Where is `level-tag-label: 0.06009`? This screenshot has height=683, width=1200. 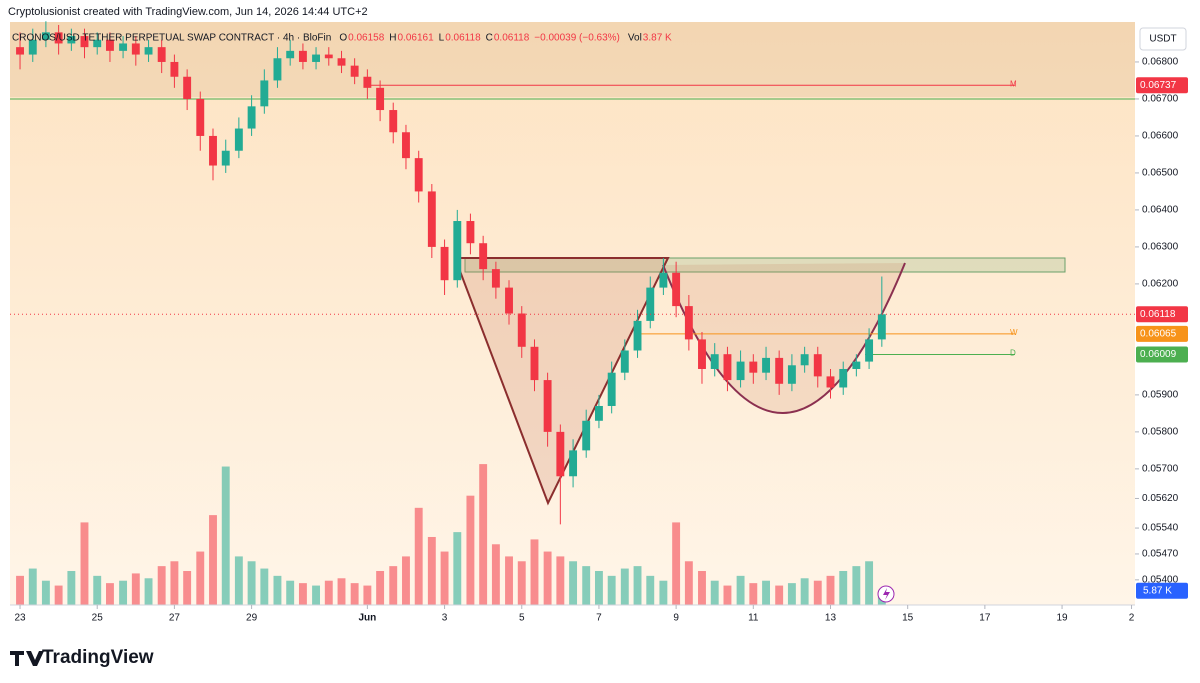
level-tag-label: 0.06009 is located at coordinates (1158, 354).